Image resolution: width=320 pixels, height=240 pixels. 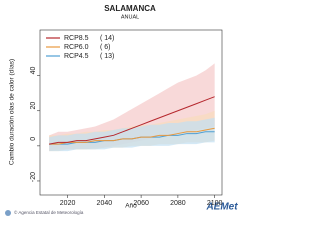 What do you see at coordinates (8, 213) in the screenshot?
I see `source-icon` at bounding box center [8, 213].